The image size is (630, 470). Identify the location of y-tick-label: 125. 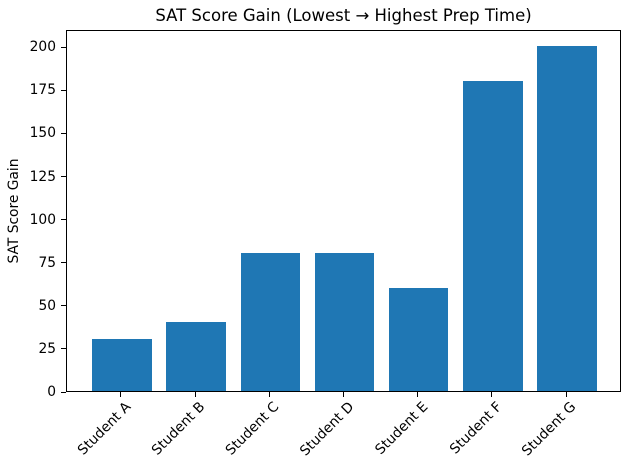
(42, 176).